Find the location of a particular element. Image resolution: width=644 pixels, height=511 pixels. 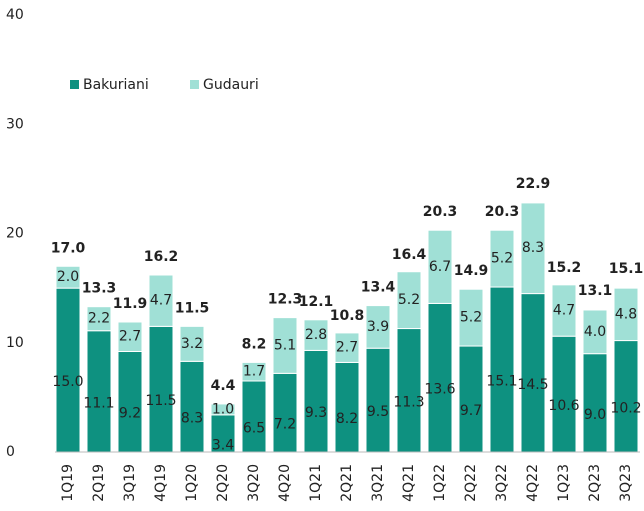

bar-value-label: 5.1 is located at coordinates (285, 345).